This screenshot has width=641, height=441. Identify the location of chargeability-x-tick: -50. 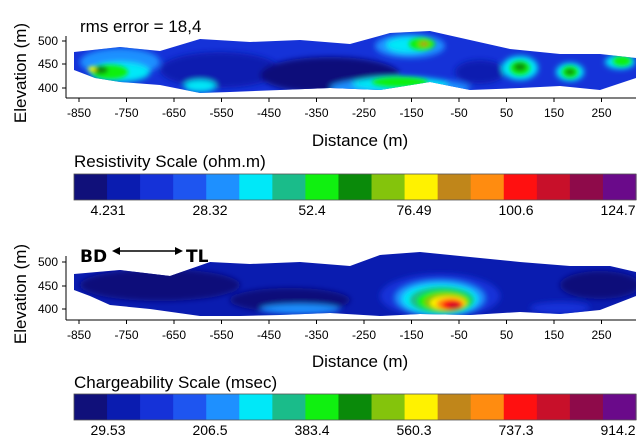
(459, 335).